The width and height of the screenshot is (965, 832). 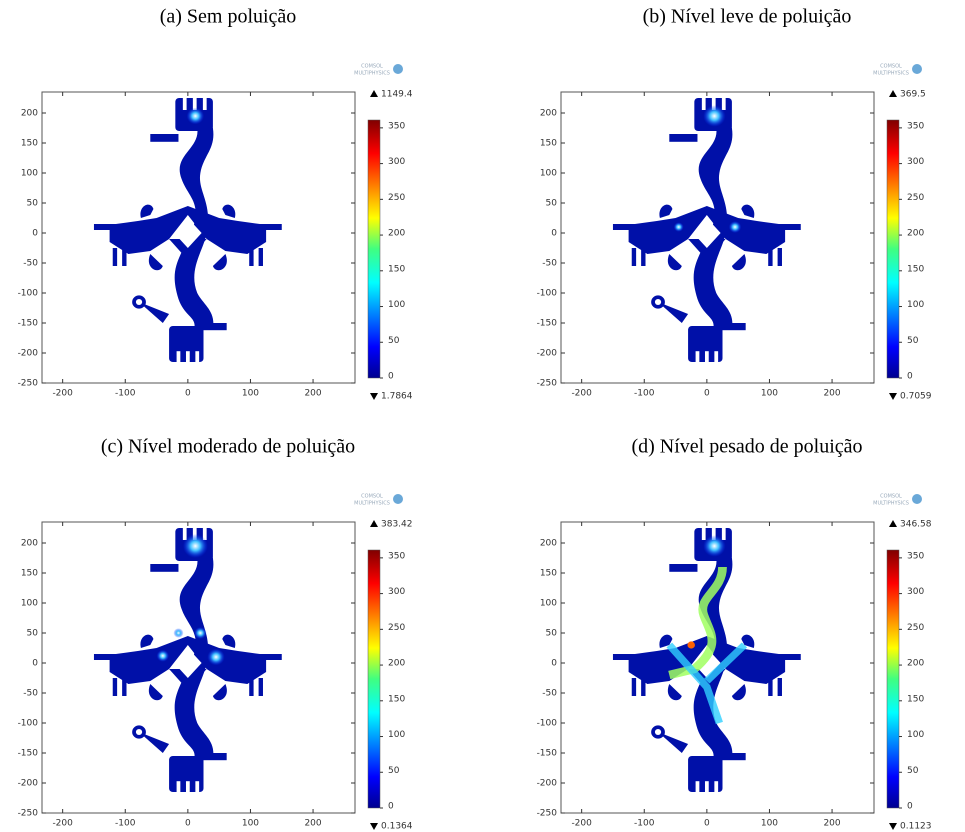 I want to click on panel-title: (d) Nível pesado de poluição, so click(x=746, y=447).